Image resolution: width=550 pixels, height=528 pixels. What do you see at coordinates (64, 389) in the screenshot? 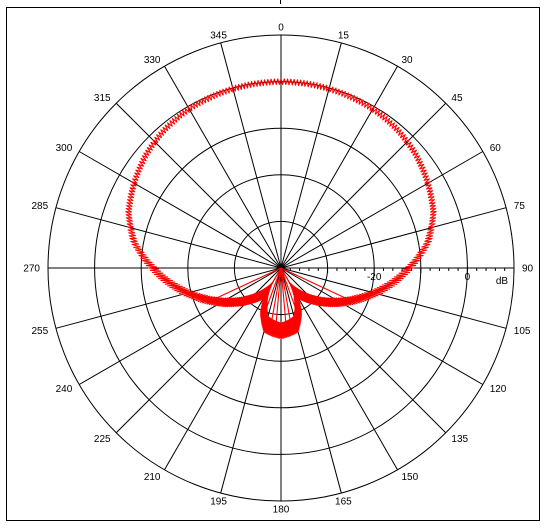
I see `angle-tick-label: 240` at bounding box center [64, 389].